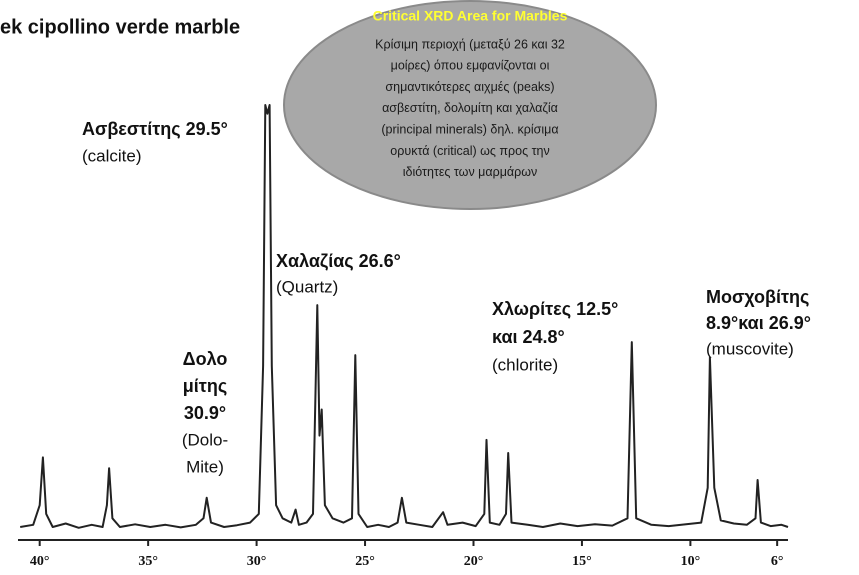  Describe the element at coordinates (120, 27) in the screenshot. I see `chart-title: ek cipollino verde marble` at that location.